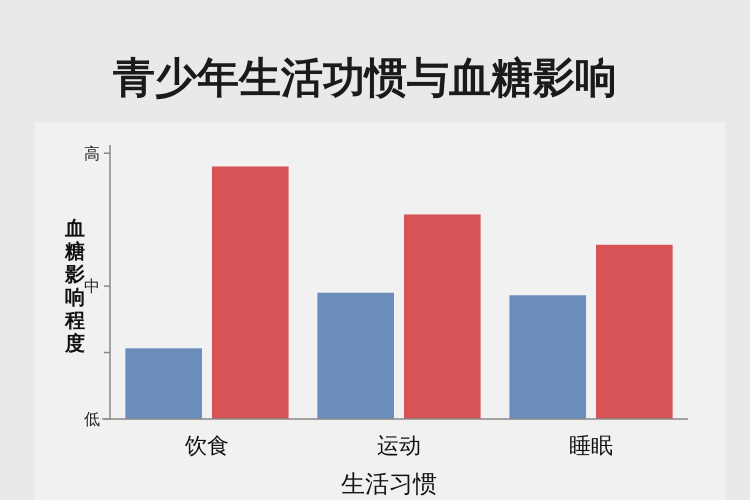 This screenshot has height=500, width=750. Describe the element at coordinates (92, 153) in the screenshot. I see `text: 高` at that location.